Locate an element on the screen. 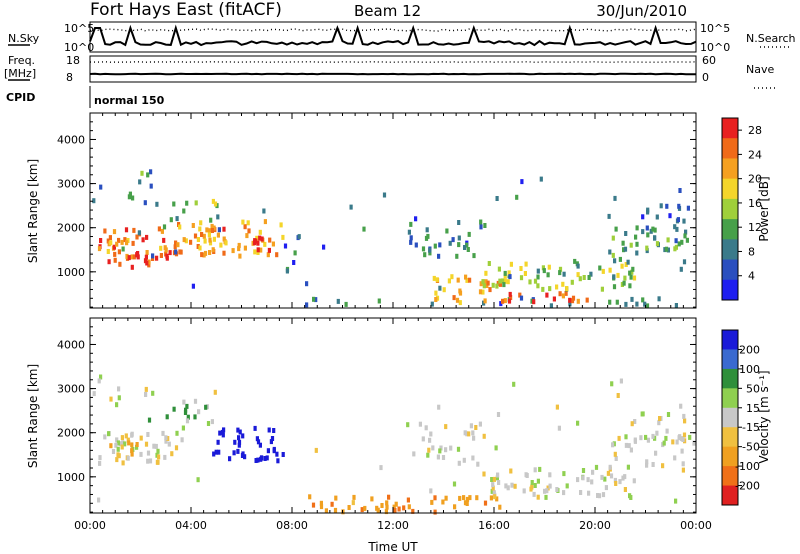 This screenshot has height=554, width=800. colorbar-tick-label: 24 is located at coordinates (755, 154).